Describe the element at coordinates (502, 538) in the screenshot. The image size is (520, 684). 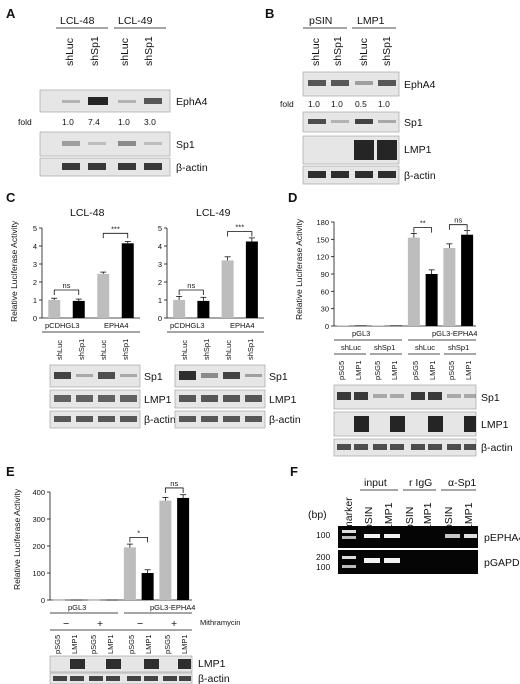
I see `panel-f-band-label-epha4: pEPHA4` at that location.